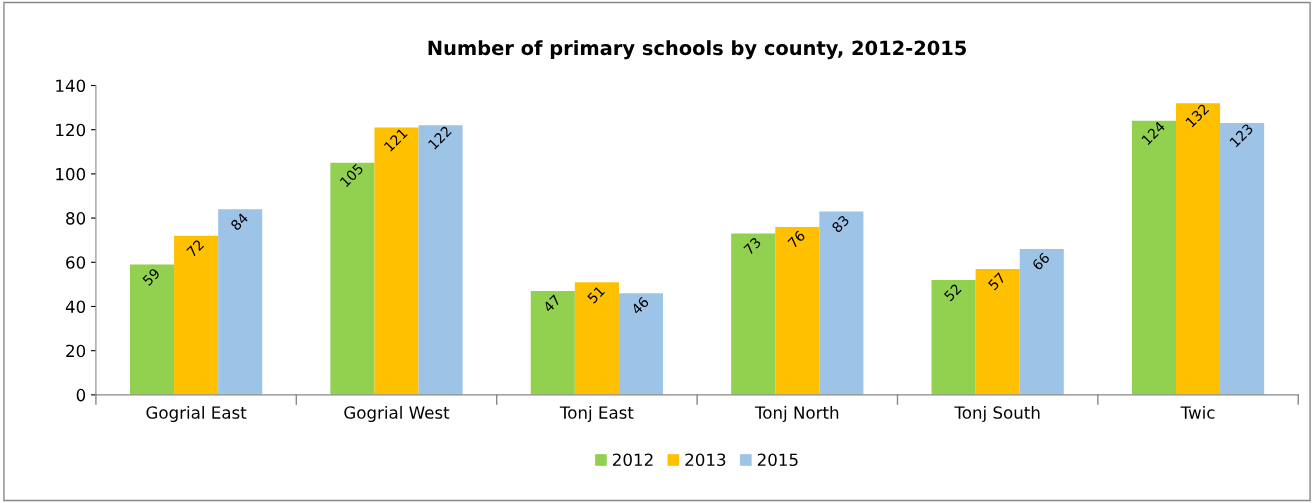 This screenshot has width=1314, height=503. Describe the element at coordinates (997, 414) in the screenshot. I see `x-tick-label: Tonj South` at that location.